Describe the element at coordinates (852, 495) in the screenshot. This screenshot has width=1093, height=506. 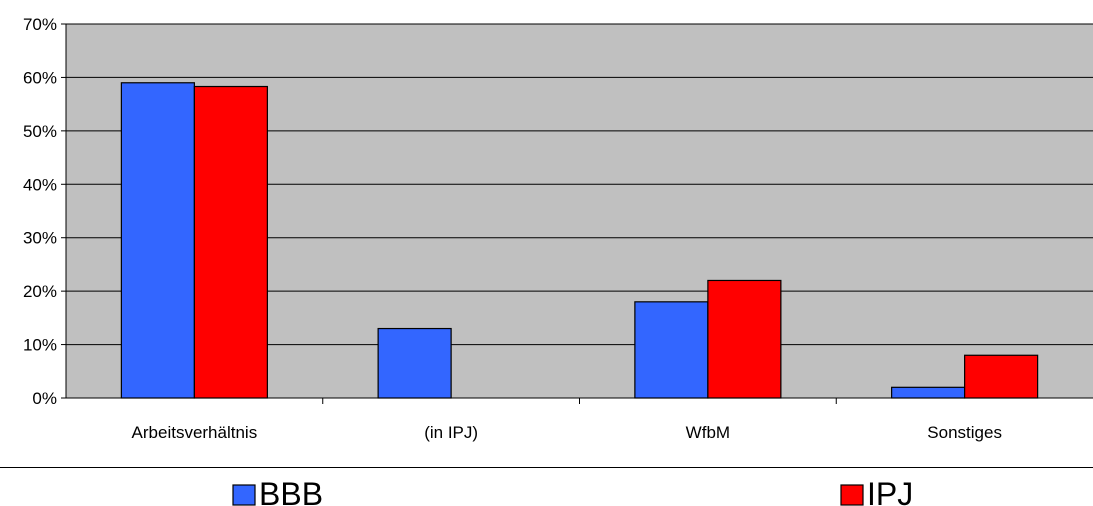
I see `legend-swatch-ipj` at that location.